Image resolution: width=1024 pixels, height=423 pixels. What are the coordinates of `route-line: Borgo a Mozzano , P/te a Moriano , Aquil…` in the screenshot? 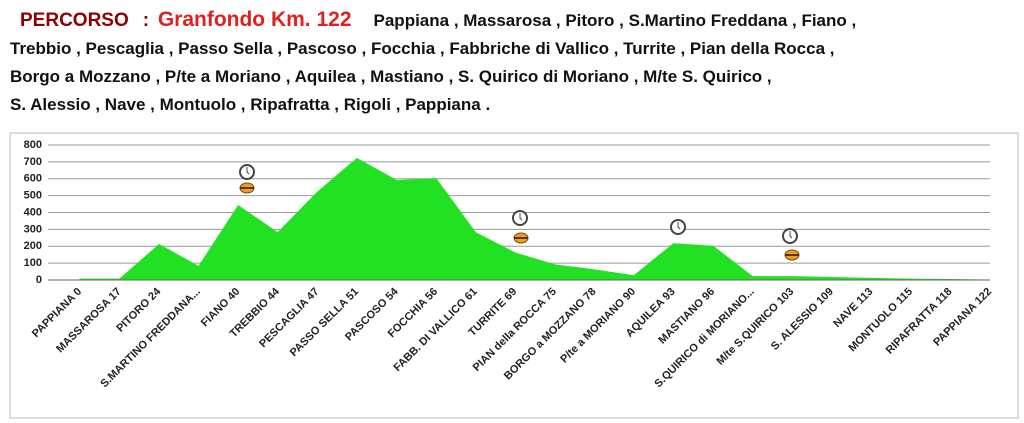 It's located at (391, 76).